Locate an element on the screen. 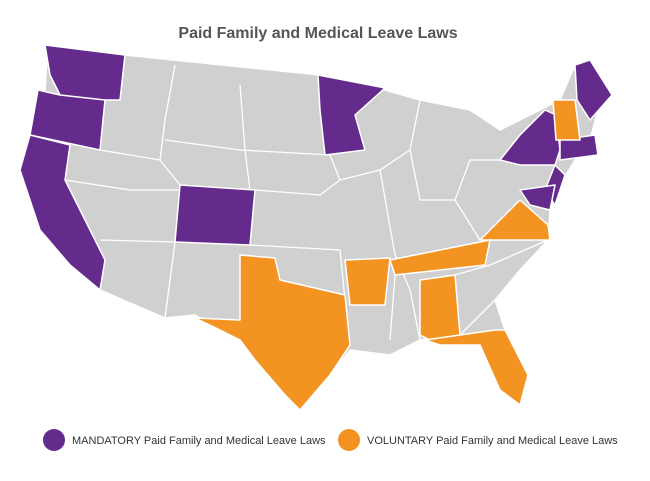  state-al is located at coordinates (440, 307).